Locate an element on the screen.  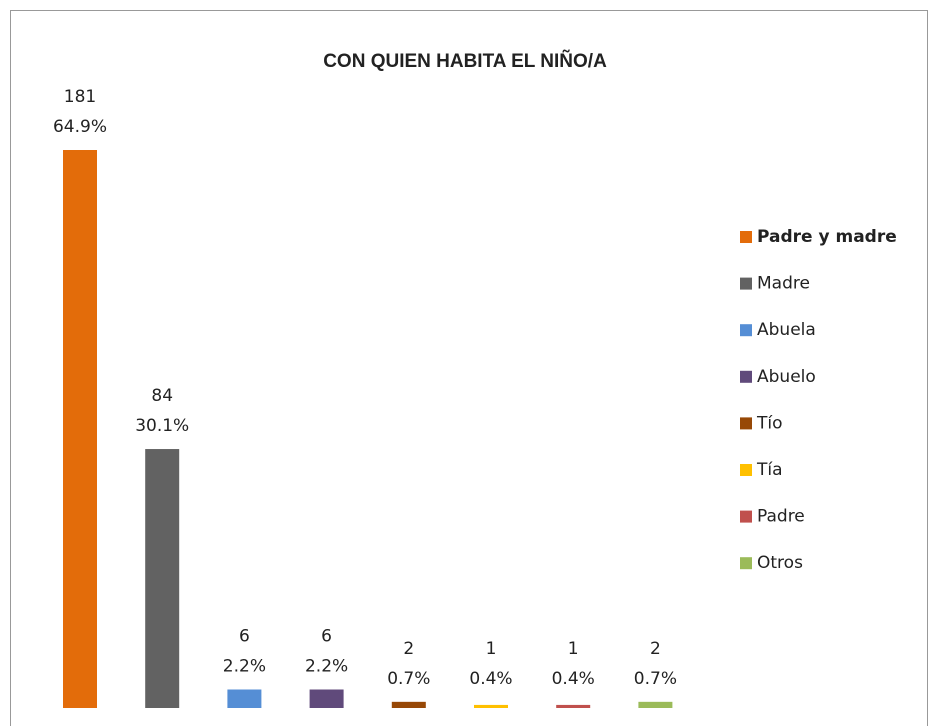
chart-title: CON QUIEN HABITA EL NIÑO/A is located at coordinates (465, 61).